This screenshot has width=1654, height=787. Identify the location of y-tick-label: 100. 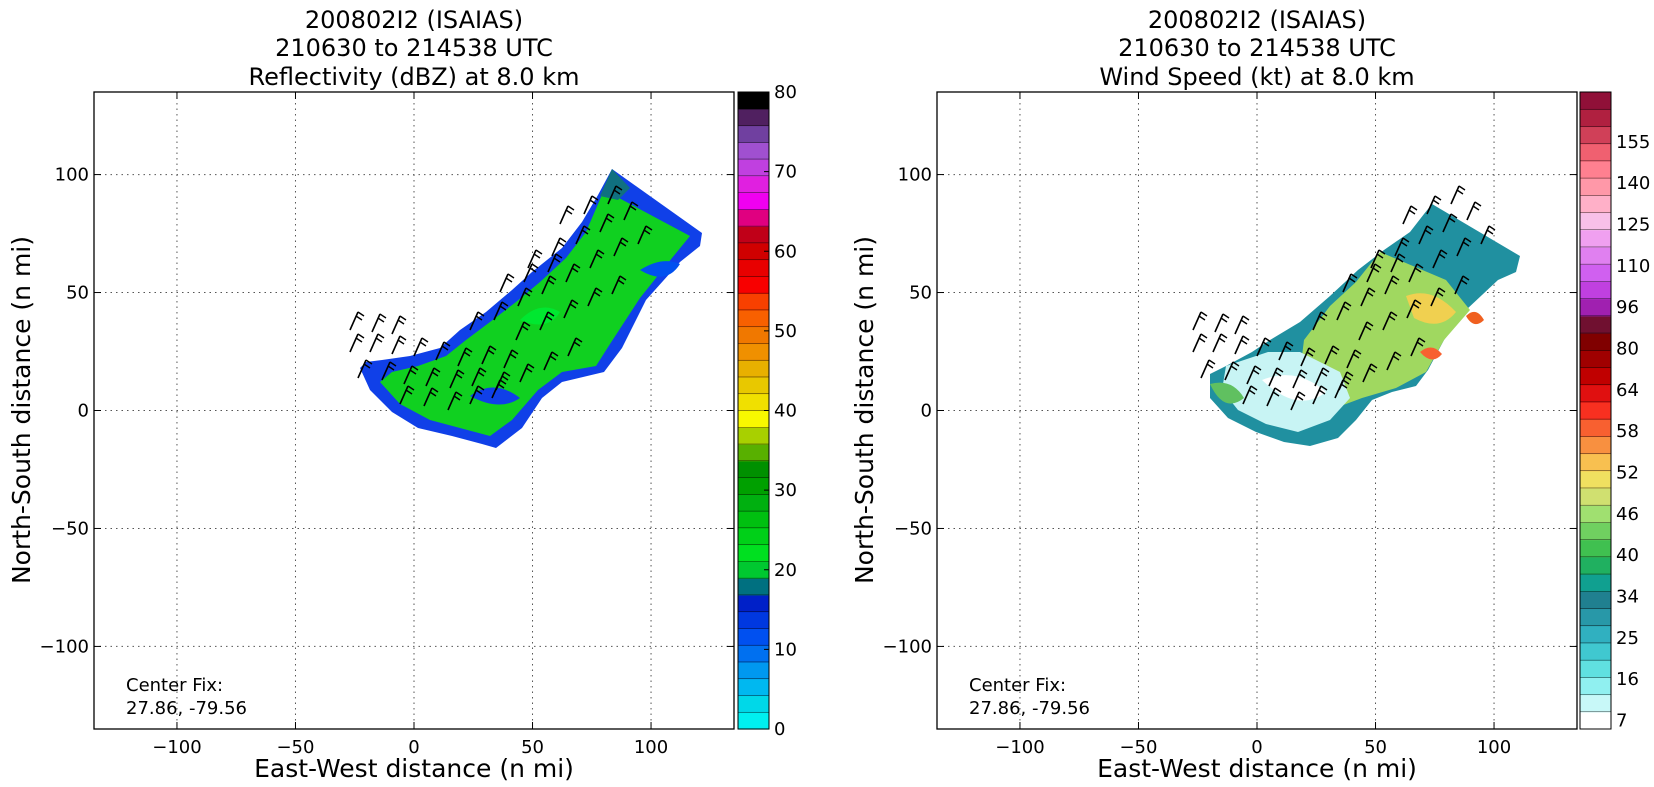
(915, 175).